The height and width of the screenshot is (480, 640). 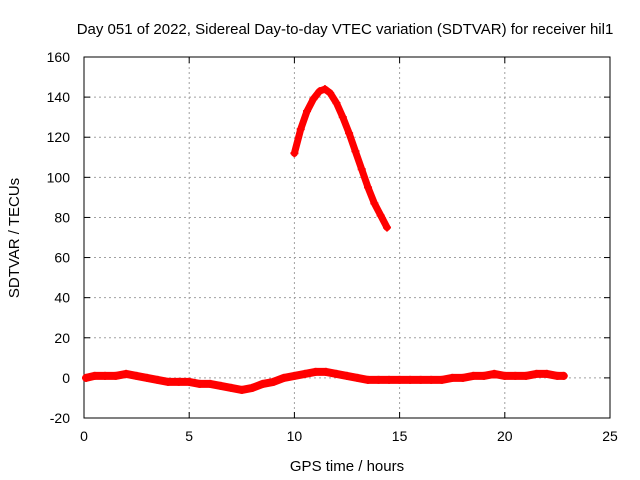 What do you see at coordinates (347, 466) in the screenshot?
I see `x-axis-label: GPS time / hours` at bounding box center [347, 466].